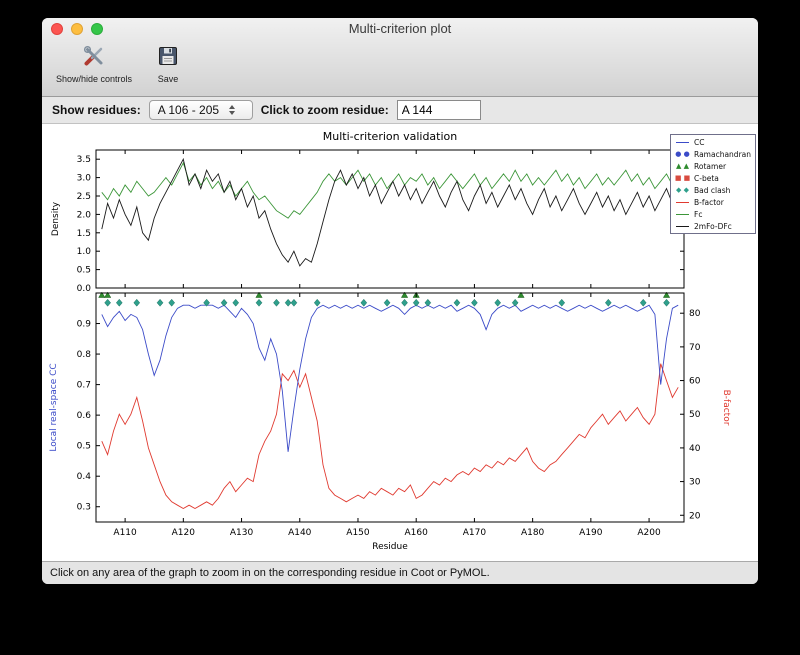  Describe the element at coordinates (475, 533) in the screenshot. I see `xtick-label: A170` at that location.